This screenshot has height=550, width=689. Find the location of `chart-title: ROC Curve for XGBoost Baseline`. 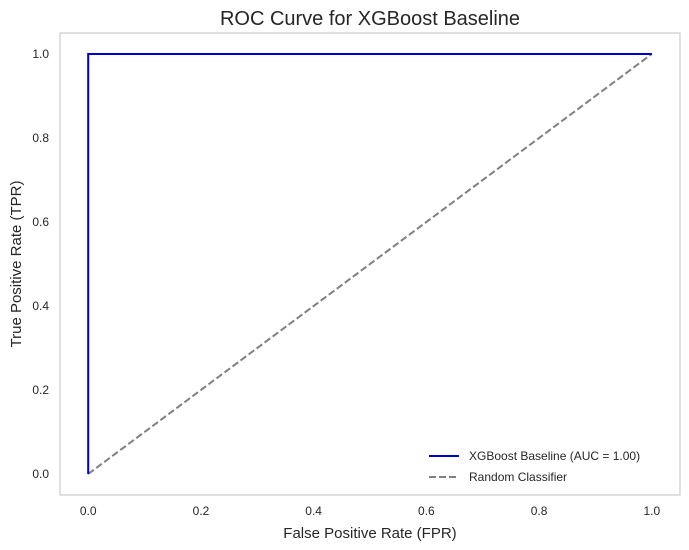

chart-title: ROC Curve for XGBoost Baseline is located at coordinates (370, 19).